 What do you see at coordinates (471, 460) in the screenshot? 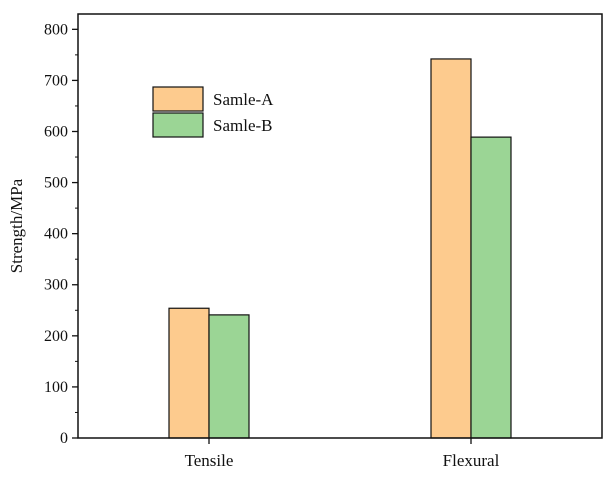
I see `x-tick-label: Flexural` at bounding box center [471, 460].